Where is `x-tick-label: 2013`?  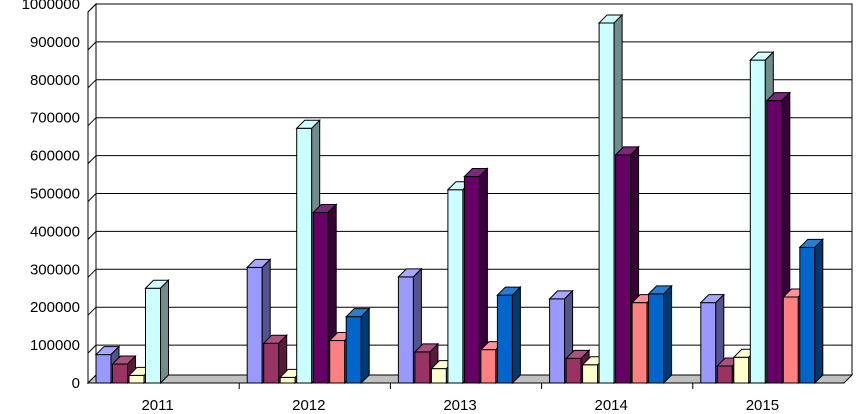 x-tick-label: 2013 is located at coordinates (459, 405).